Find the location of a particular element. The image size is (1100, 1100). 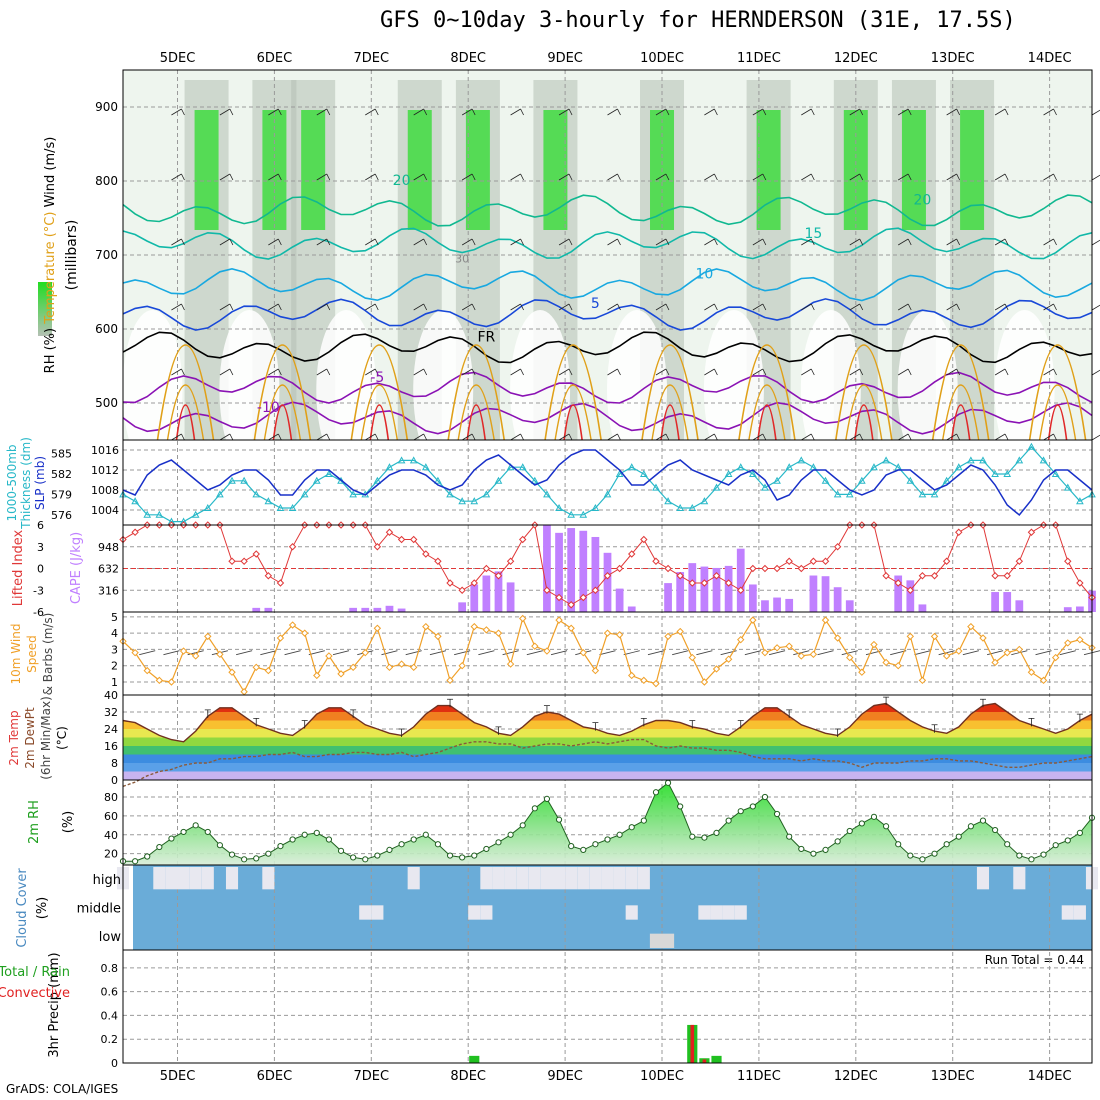

wind-tick-label: 1 is located at coordinates (114, 682).